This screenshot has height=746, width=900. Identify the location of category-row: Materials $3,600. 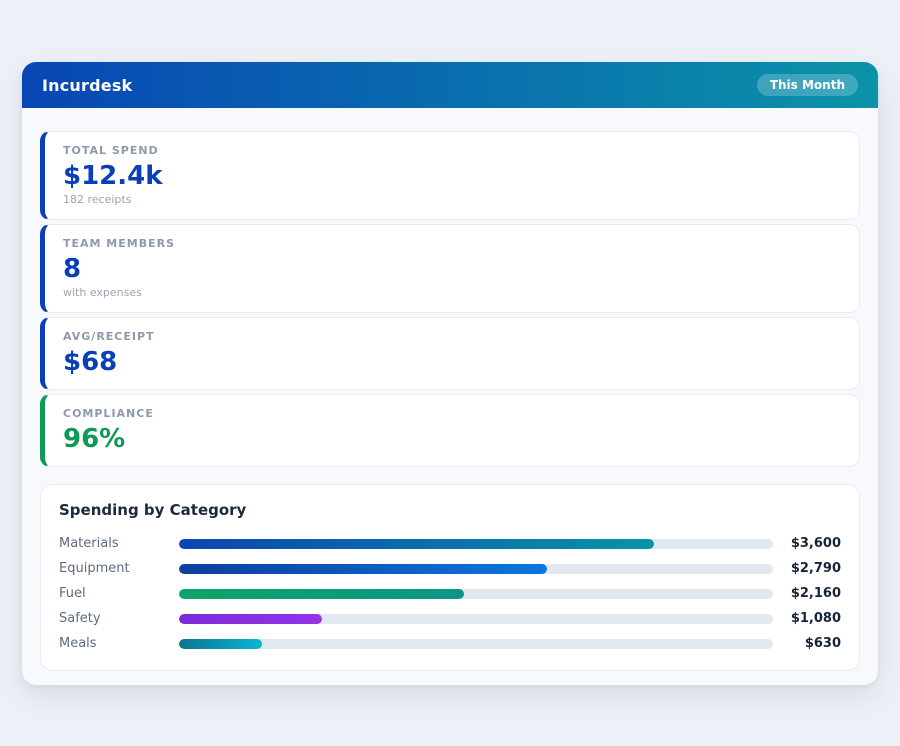
(450, 543).